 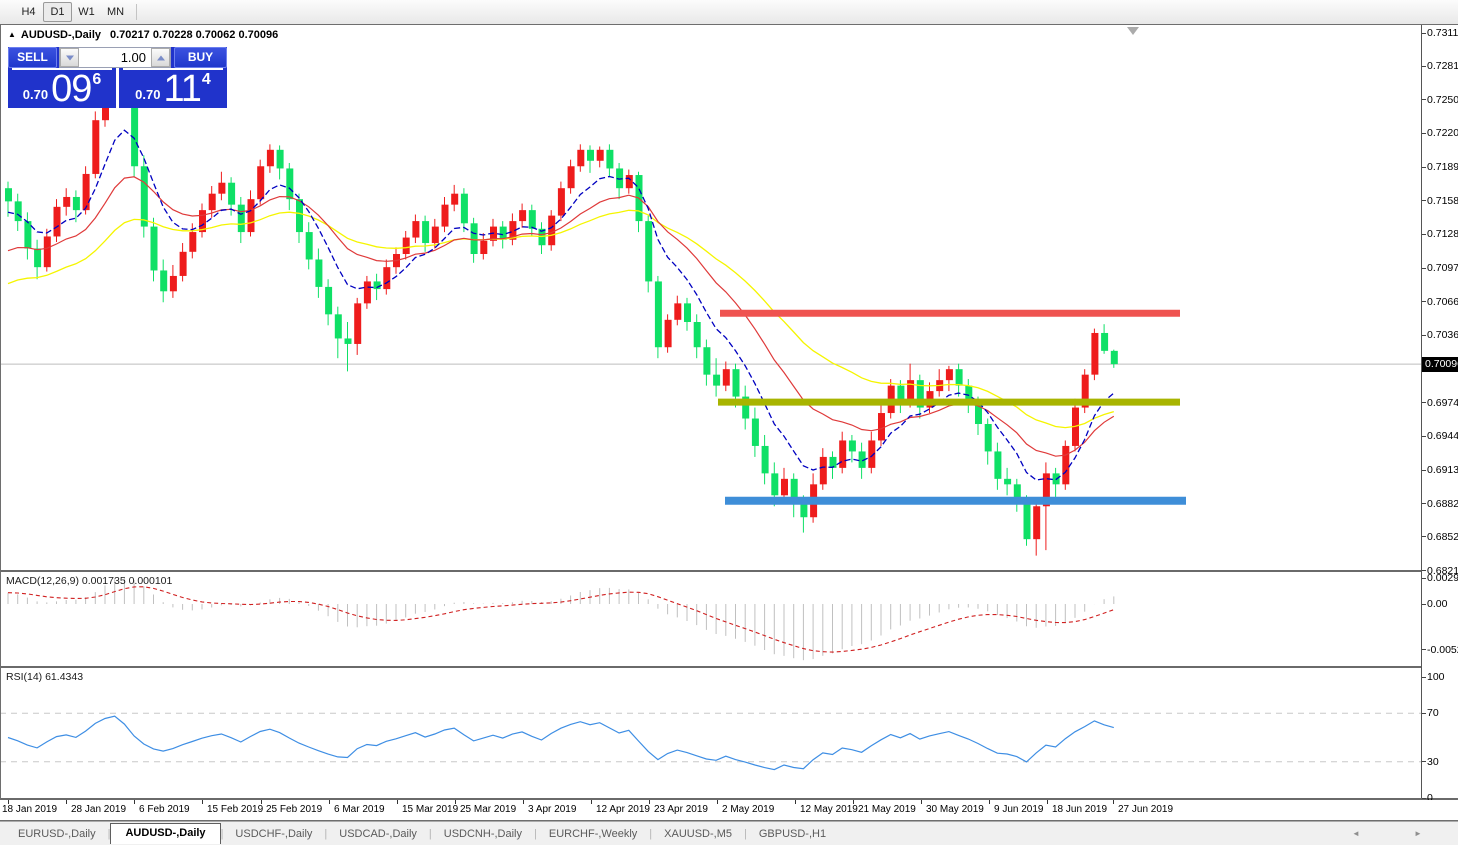 I want to click on one-click-collapse-icon: ▲, so click(x=12, y=34).